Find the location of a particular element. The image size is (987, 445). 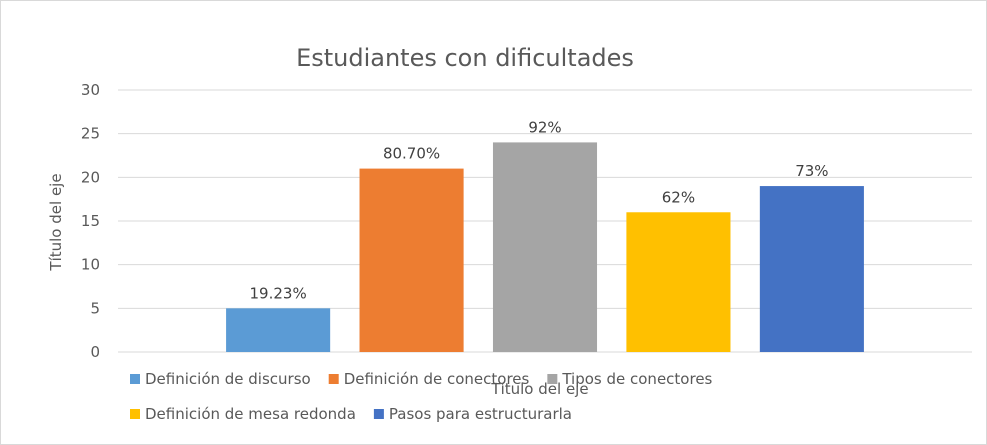

data-label: 62% is located at coordinates (678, 197).